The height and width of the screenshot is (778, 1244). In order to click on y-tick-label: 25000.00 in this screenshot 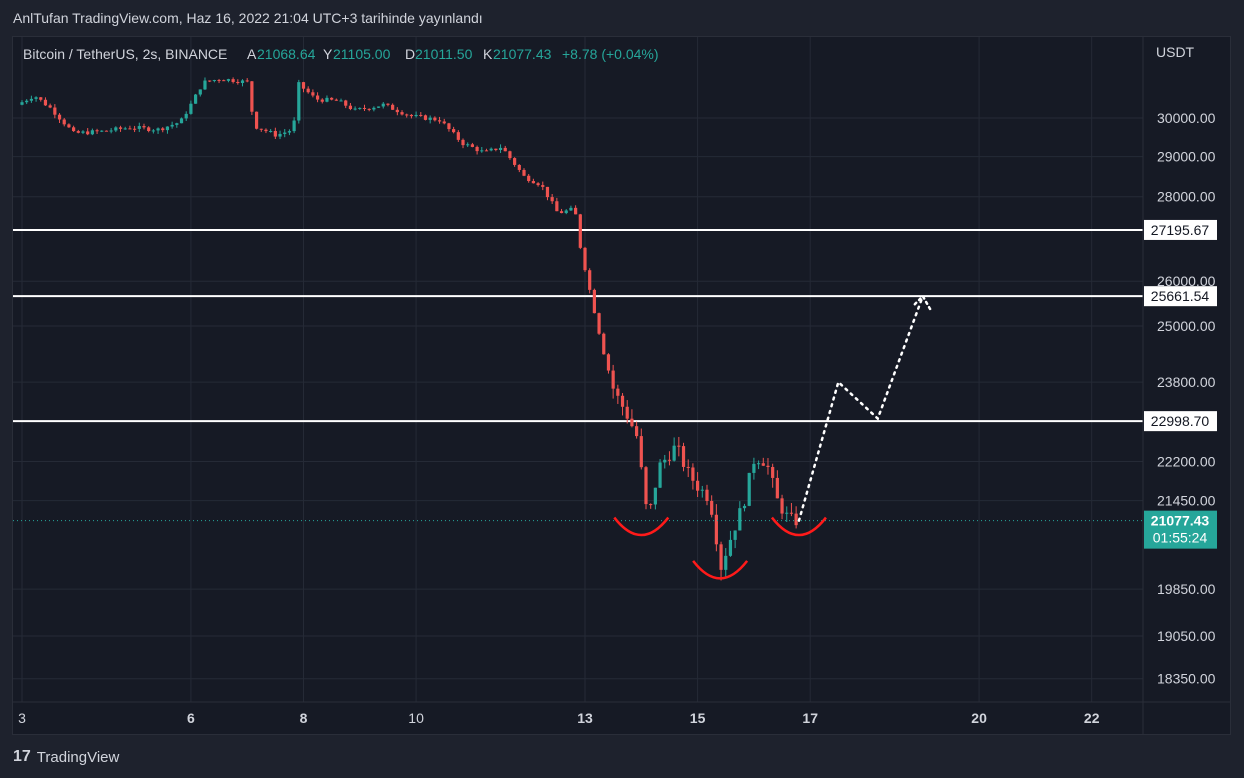, I will do `click(1186, 326)`.